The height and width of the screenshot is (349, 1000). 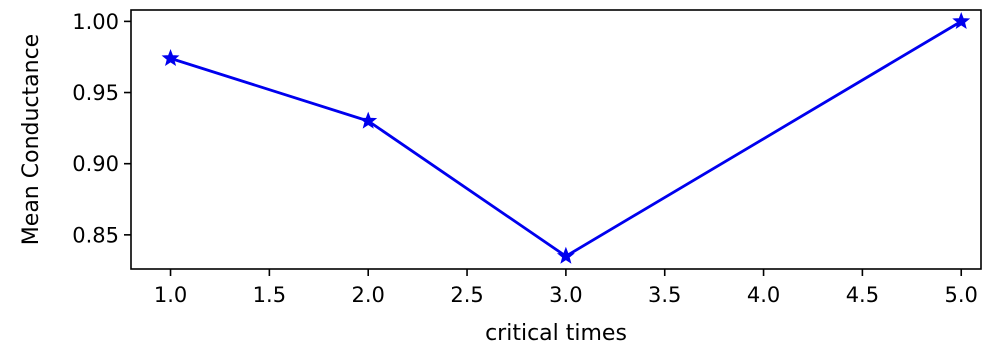 What do you see at coordinates (95, 164) in the screenshot?
I see `y-tick-label: 0.90` at bounding box center [95, 164].